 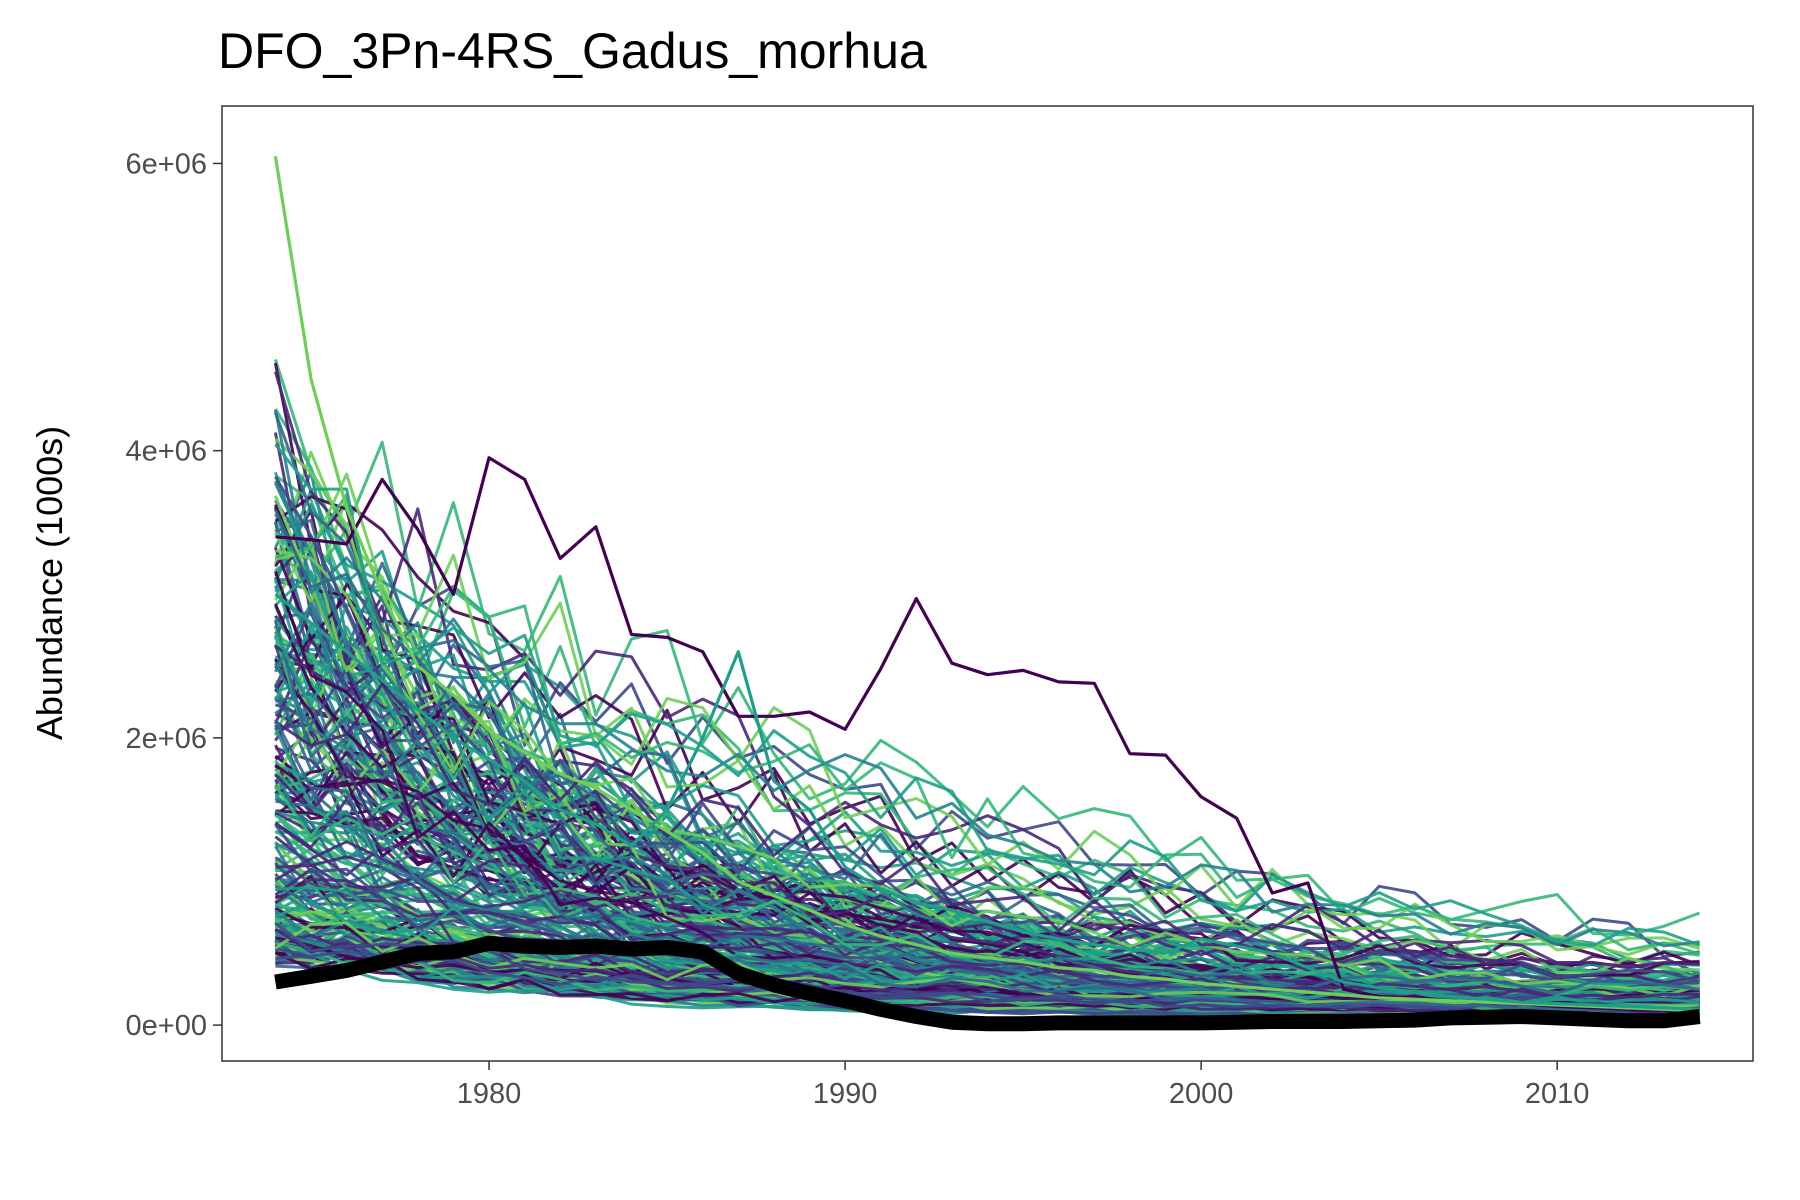 What do you see at coordinates (1023, 1085) in the screenshot?
I see `x-axis: 1980 1990 2000 2010` at bounding box center [1023, 1085].